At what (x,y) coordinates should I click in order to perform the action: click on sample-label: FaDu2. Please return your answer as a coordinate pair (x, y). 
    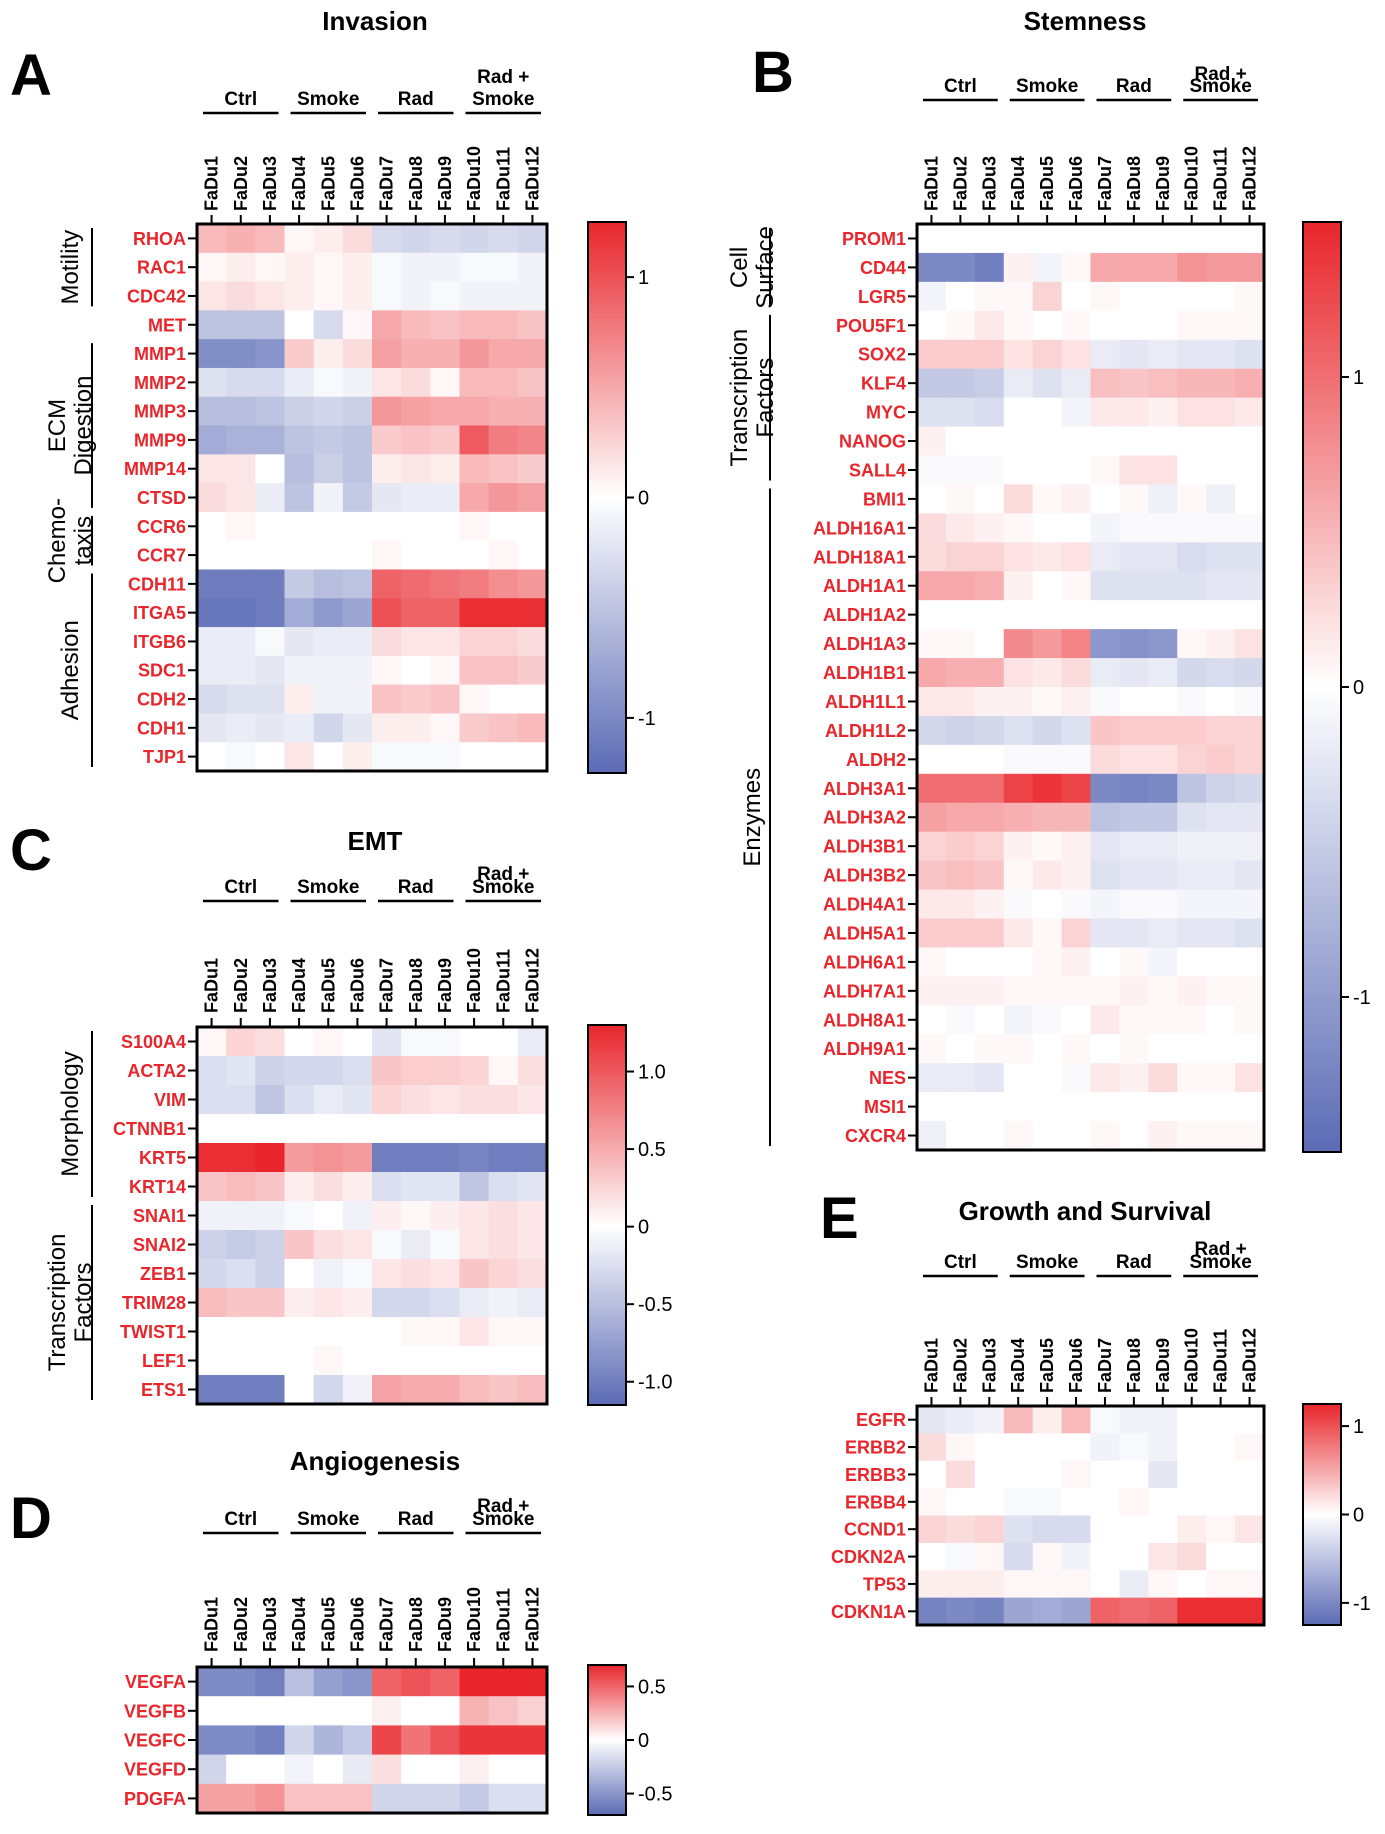
    Looking at the image, I should click on (241, 1624).